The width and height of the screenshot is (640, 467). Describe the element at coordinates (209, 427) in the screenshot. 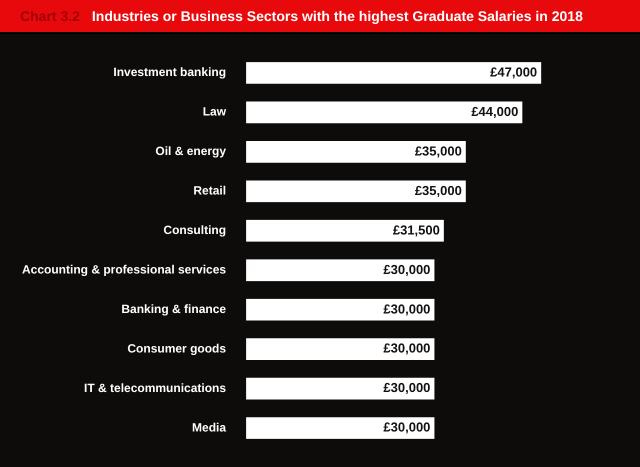

I see `y-tick-label: Media` at that location.